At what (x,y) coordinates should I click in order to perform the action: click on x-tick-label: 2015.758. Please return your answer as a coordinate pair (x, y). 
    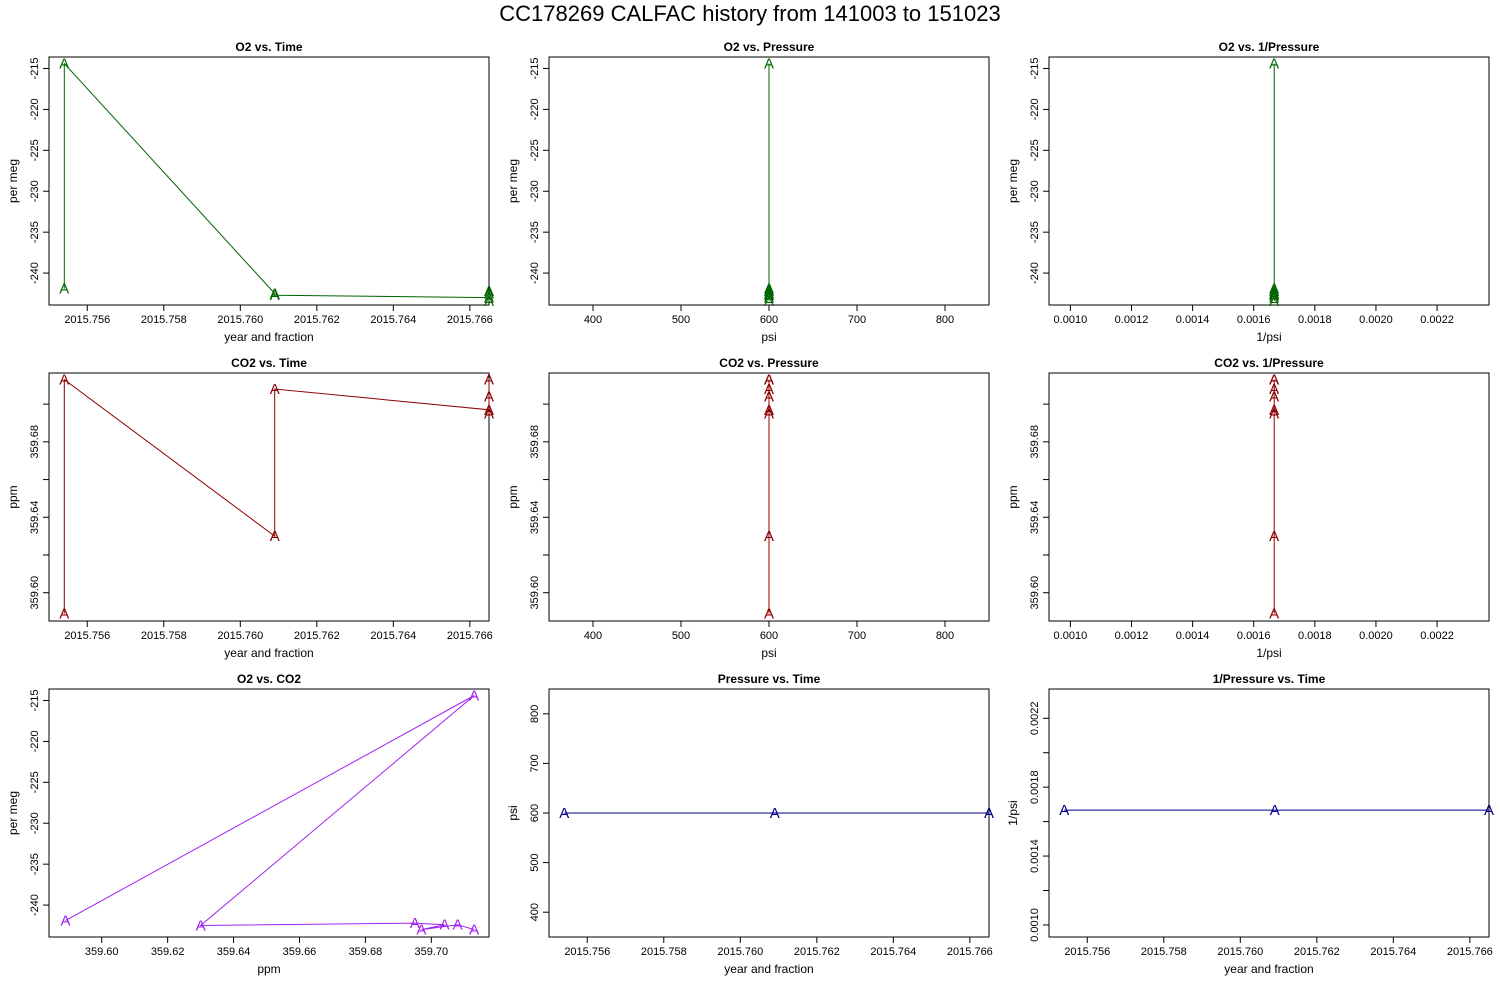
    Looking at the image, I should click on (664, 952).